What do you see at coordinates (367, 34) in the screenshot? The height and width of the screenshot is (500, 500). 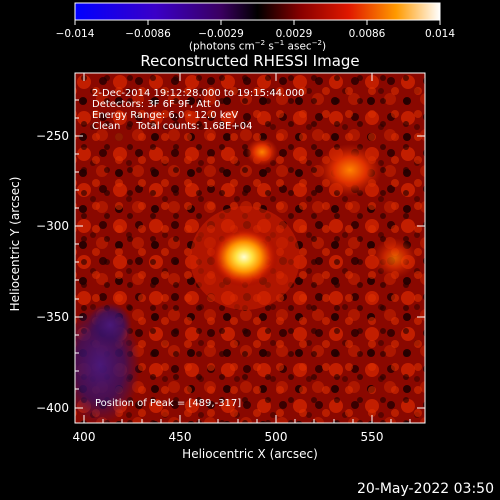 I see `colorbar-tick-label: 0.0086` at bounding box center [367, 34].